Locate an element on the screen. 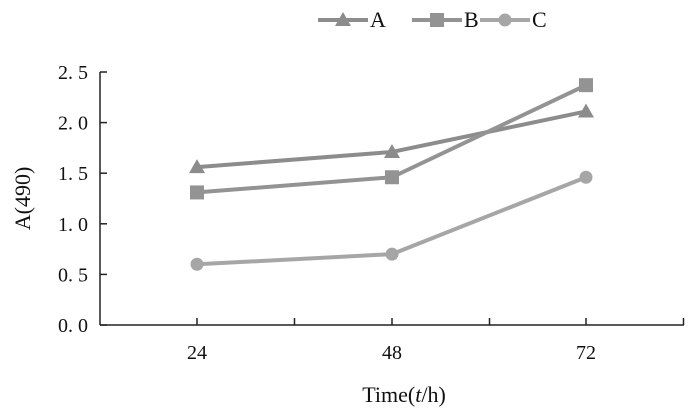 The image size is (700, 413). series-line is located at coordinates (391, 139).